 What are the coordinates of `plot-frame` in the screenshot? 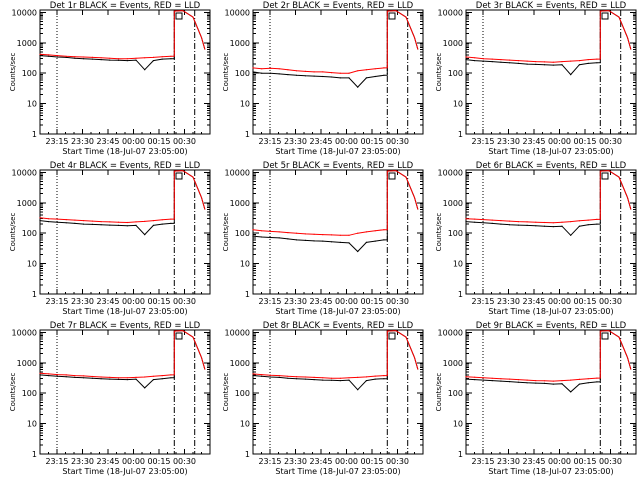 It's located at (338, 72).